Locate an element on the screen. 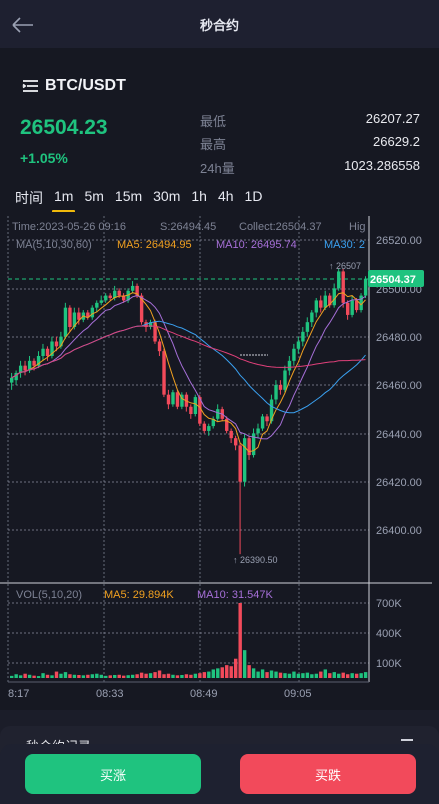 The height and width of the screenshot is (804, 439). tab-15m: 15m is located at coordinates (128, 196).